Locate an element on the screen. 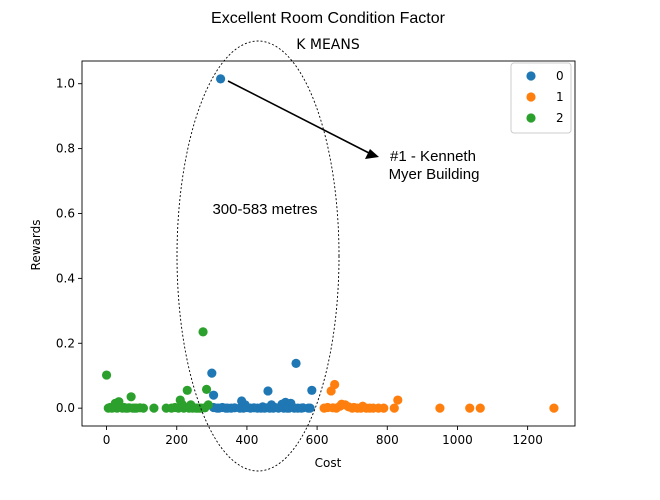 This screenshot has width=660, height=500. legend-box is located at coordinates (541, 98).